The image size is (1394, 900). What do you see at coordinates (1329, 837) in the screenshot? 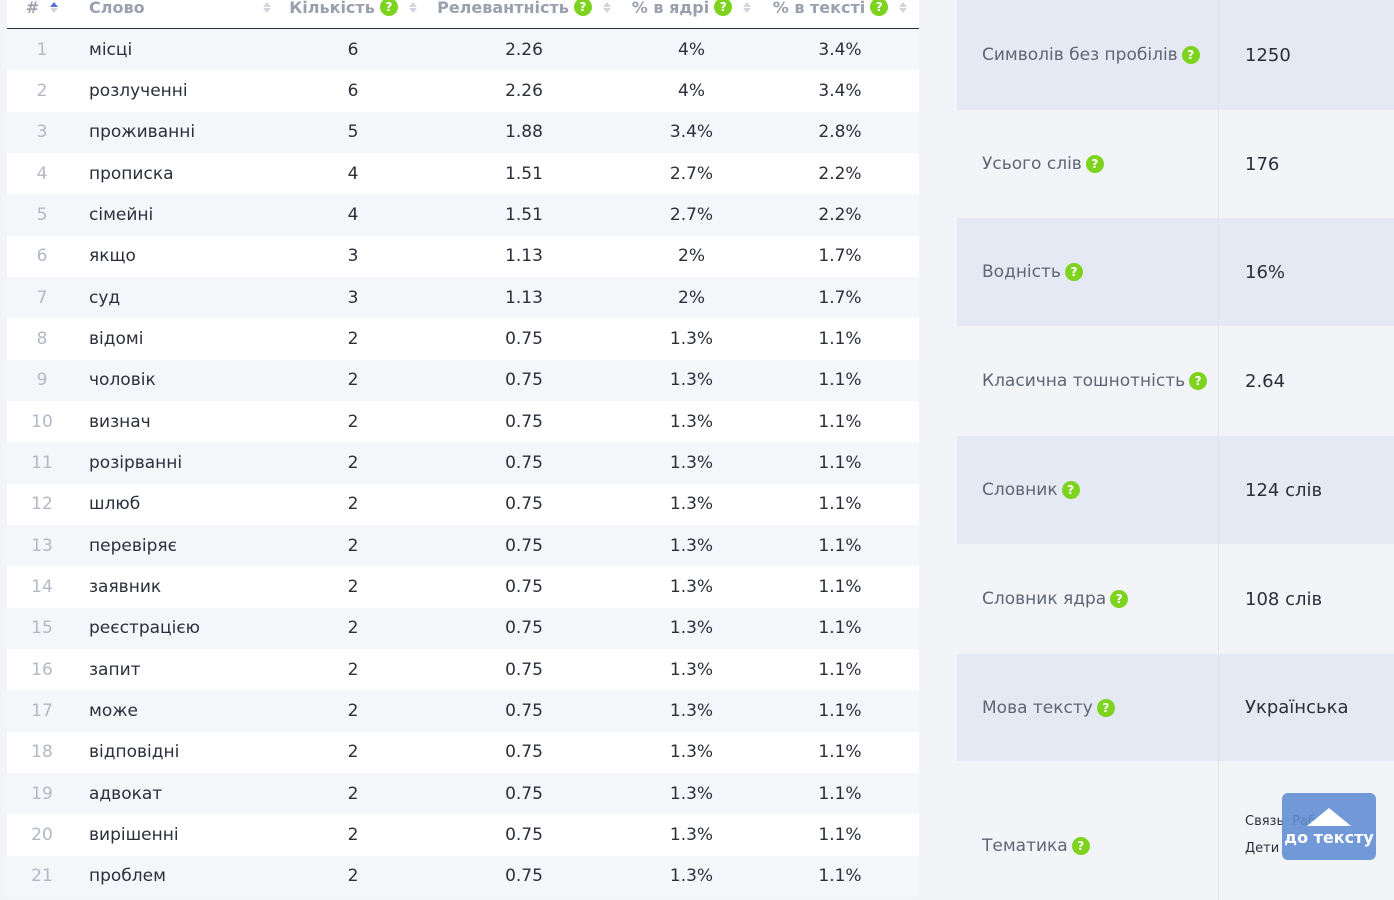
I see `to-text-label: до тексту` at bounding box center [1329, 837].